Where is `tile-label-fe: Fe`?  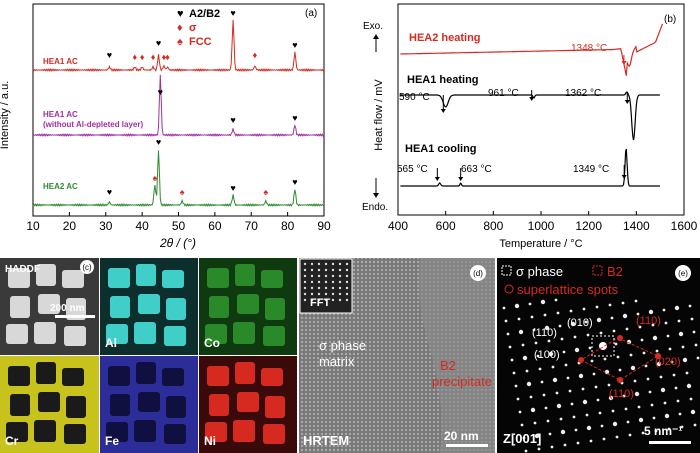 tile-label-fe: Fe is located at coordinates (112, 441).